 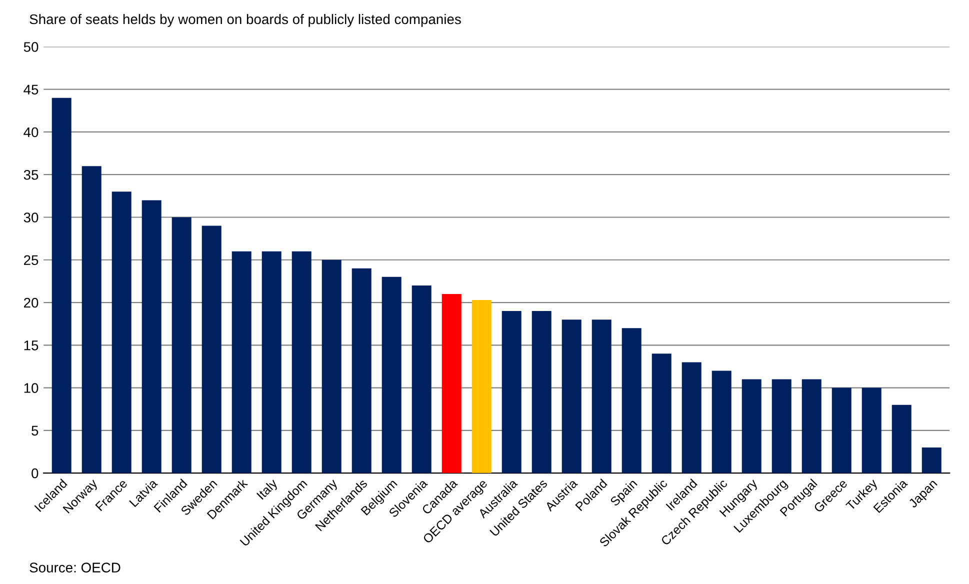 I want to click on y-tick-label: 20, so click(x=31, y=303).